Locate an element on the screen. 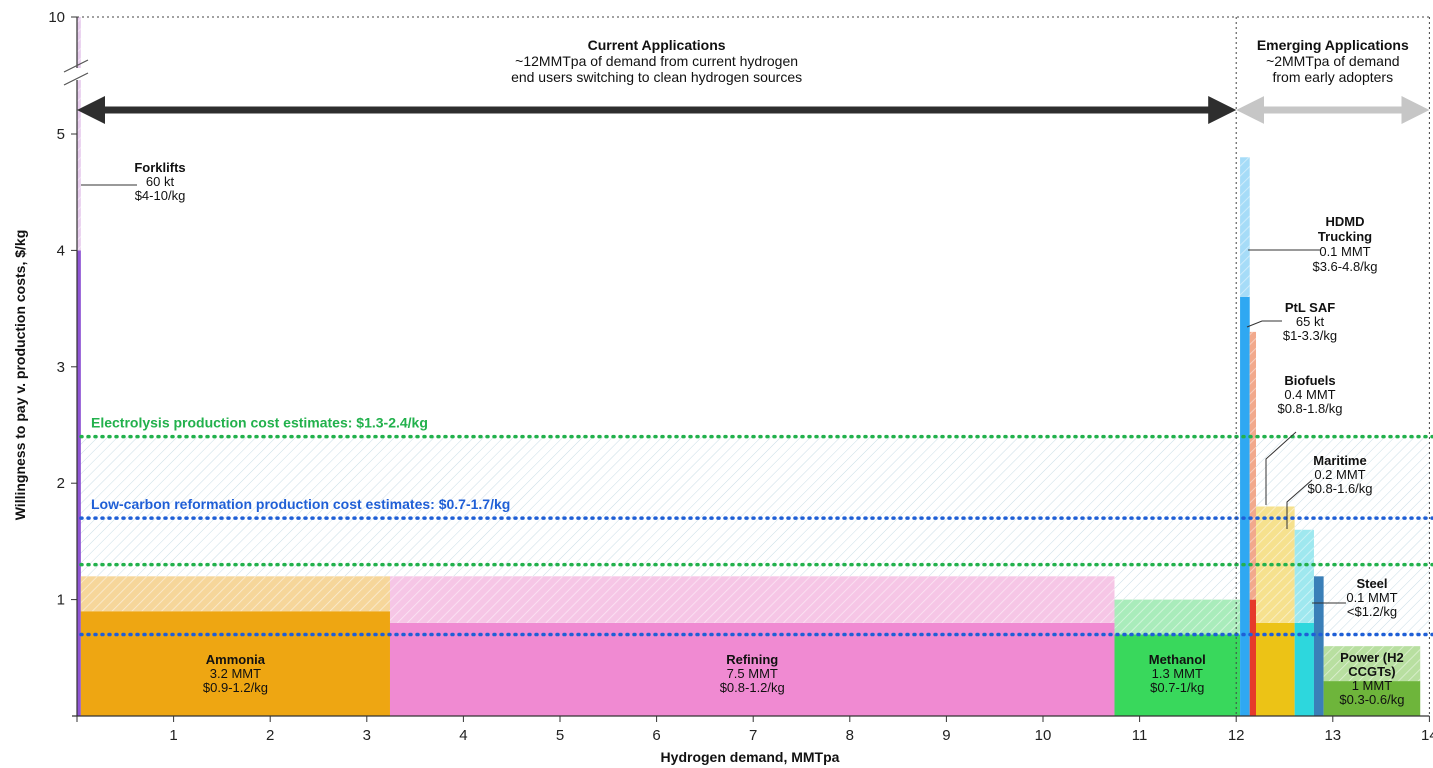  label-hdmd-name1: HDMD is located at coordinates (1345, 221).